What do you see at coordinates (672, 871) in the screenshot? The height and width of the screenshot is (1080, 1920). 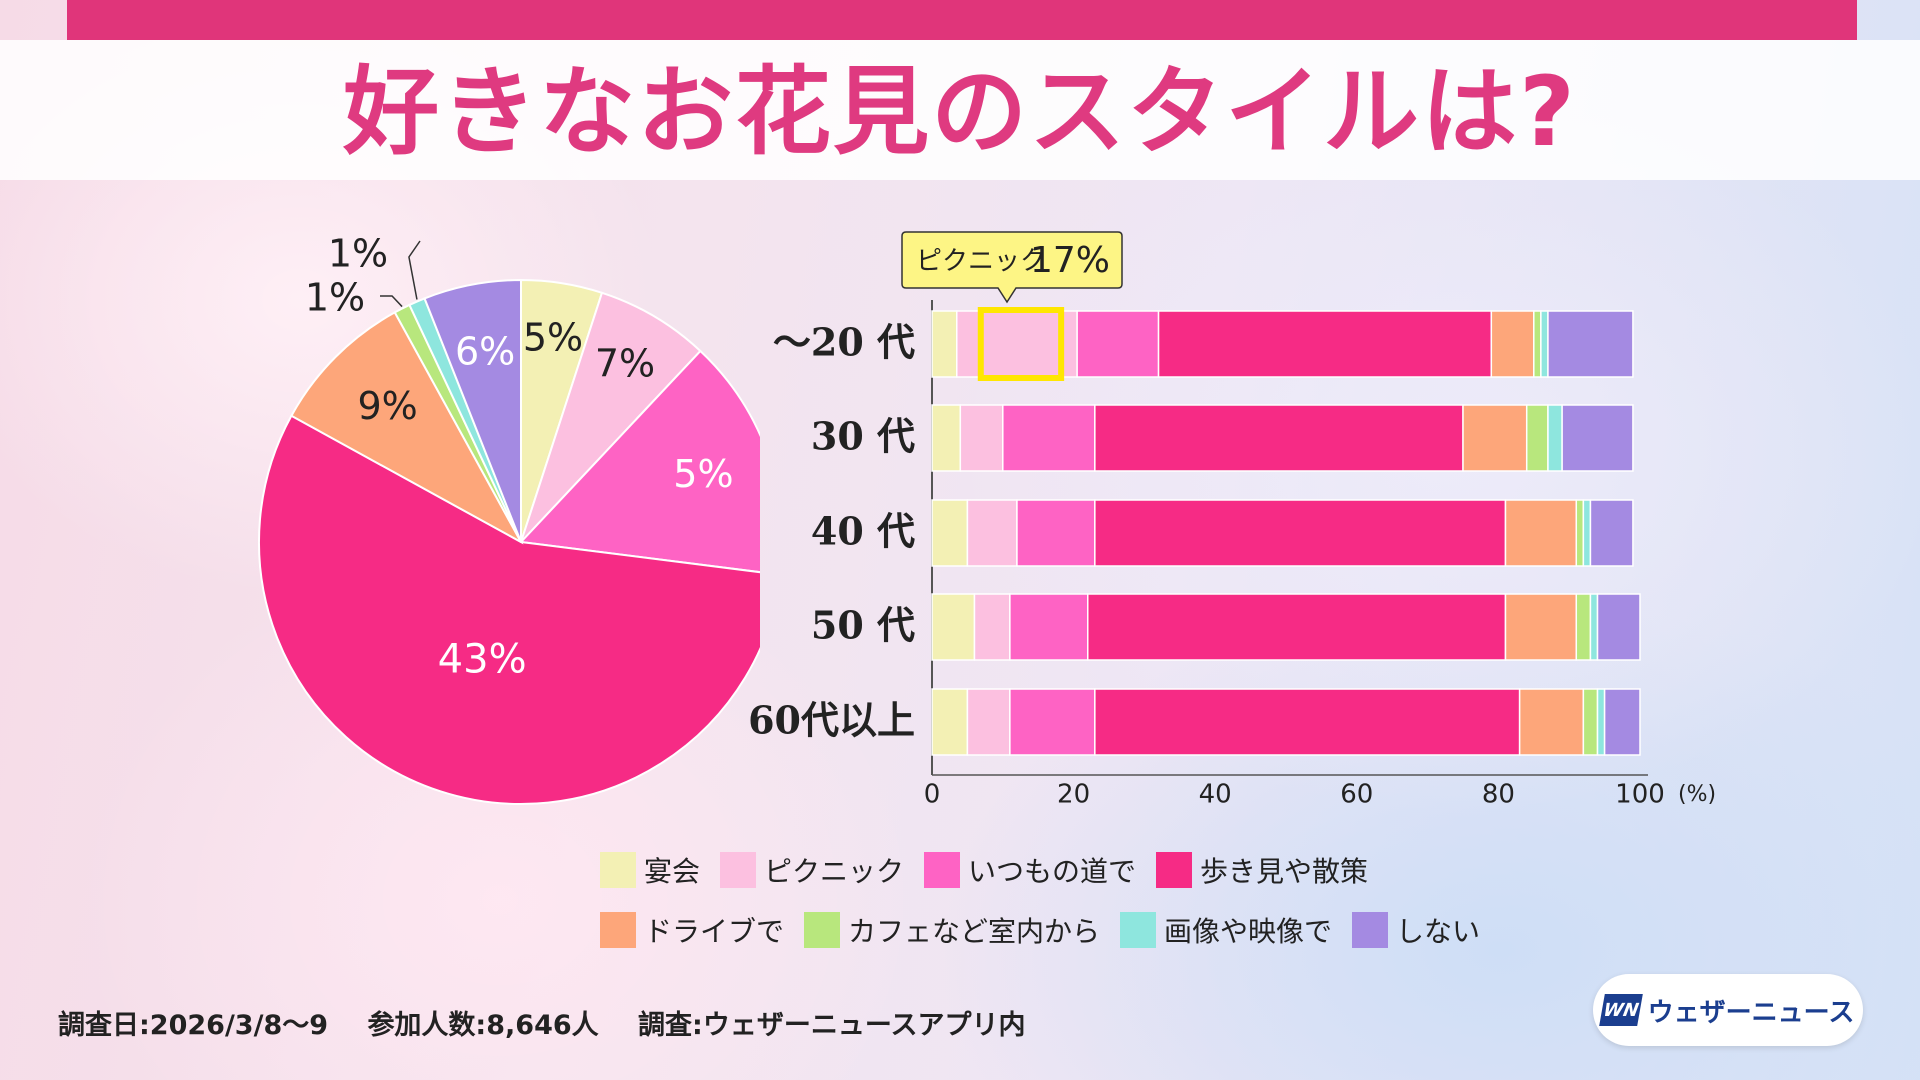 I see `legend-label: 宴会` at bounding box center [672, 871].